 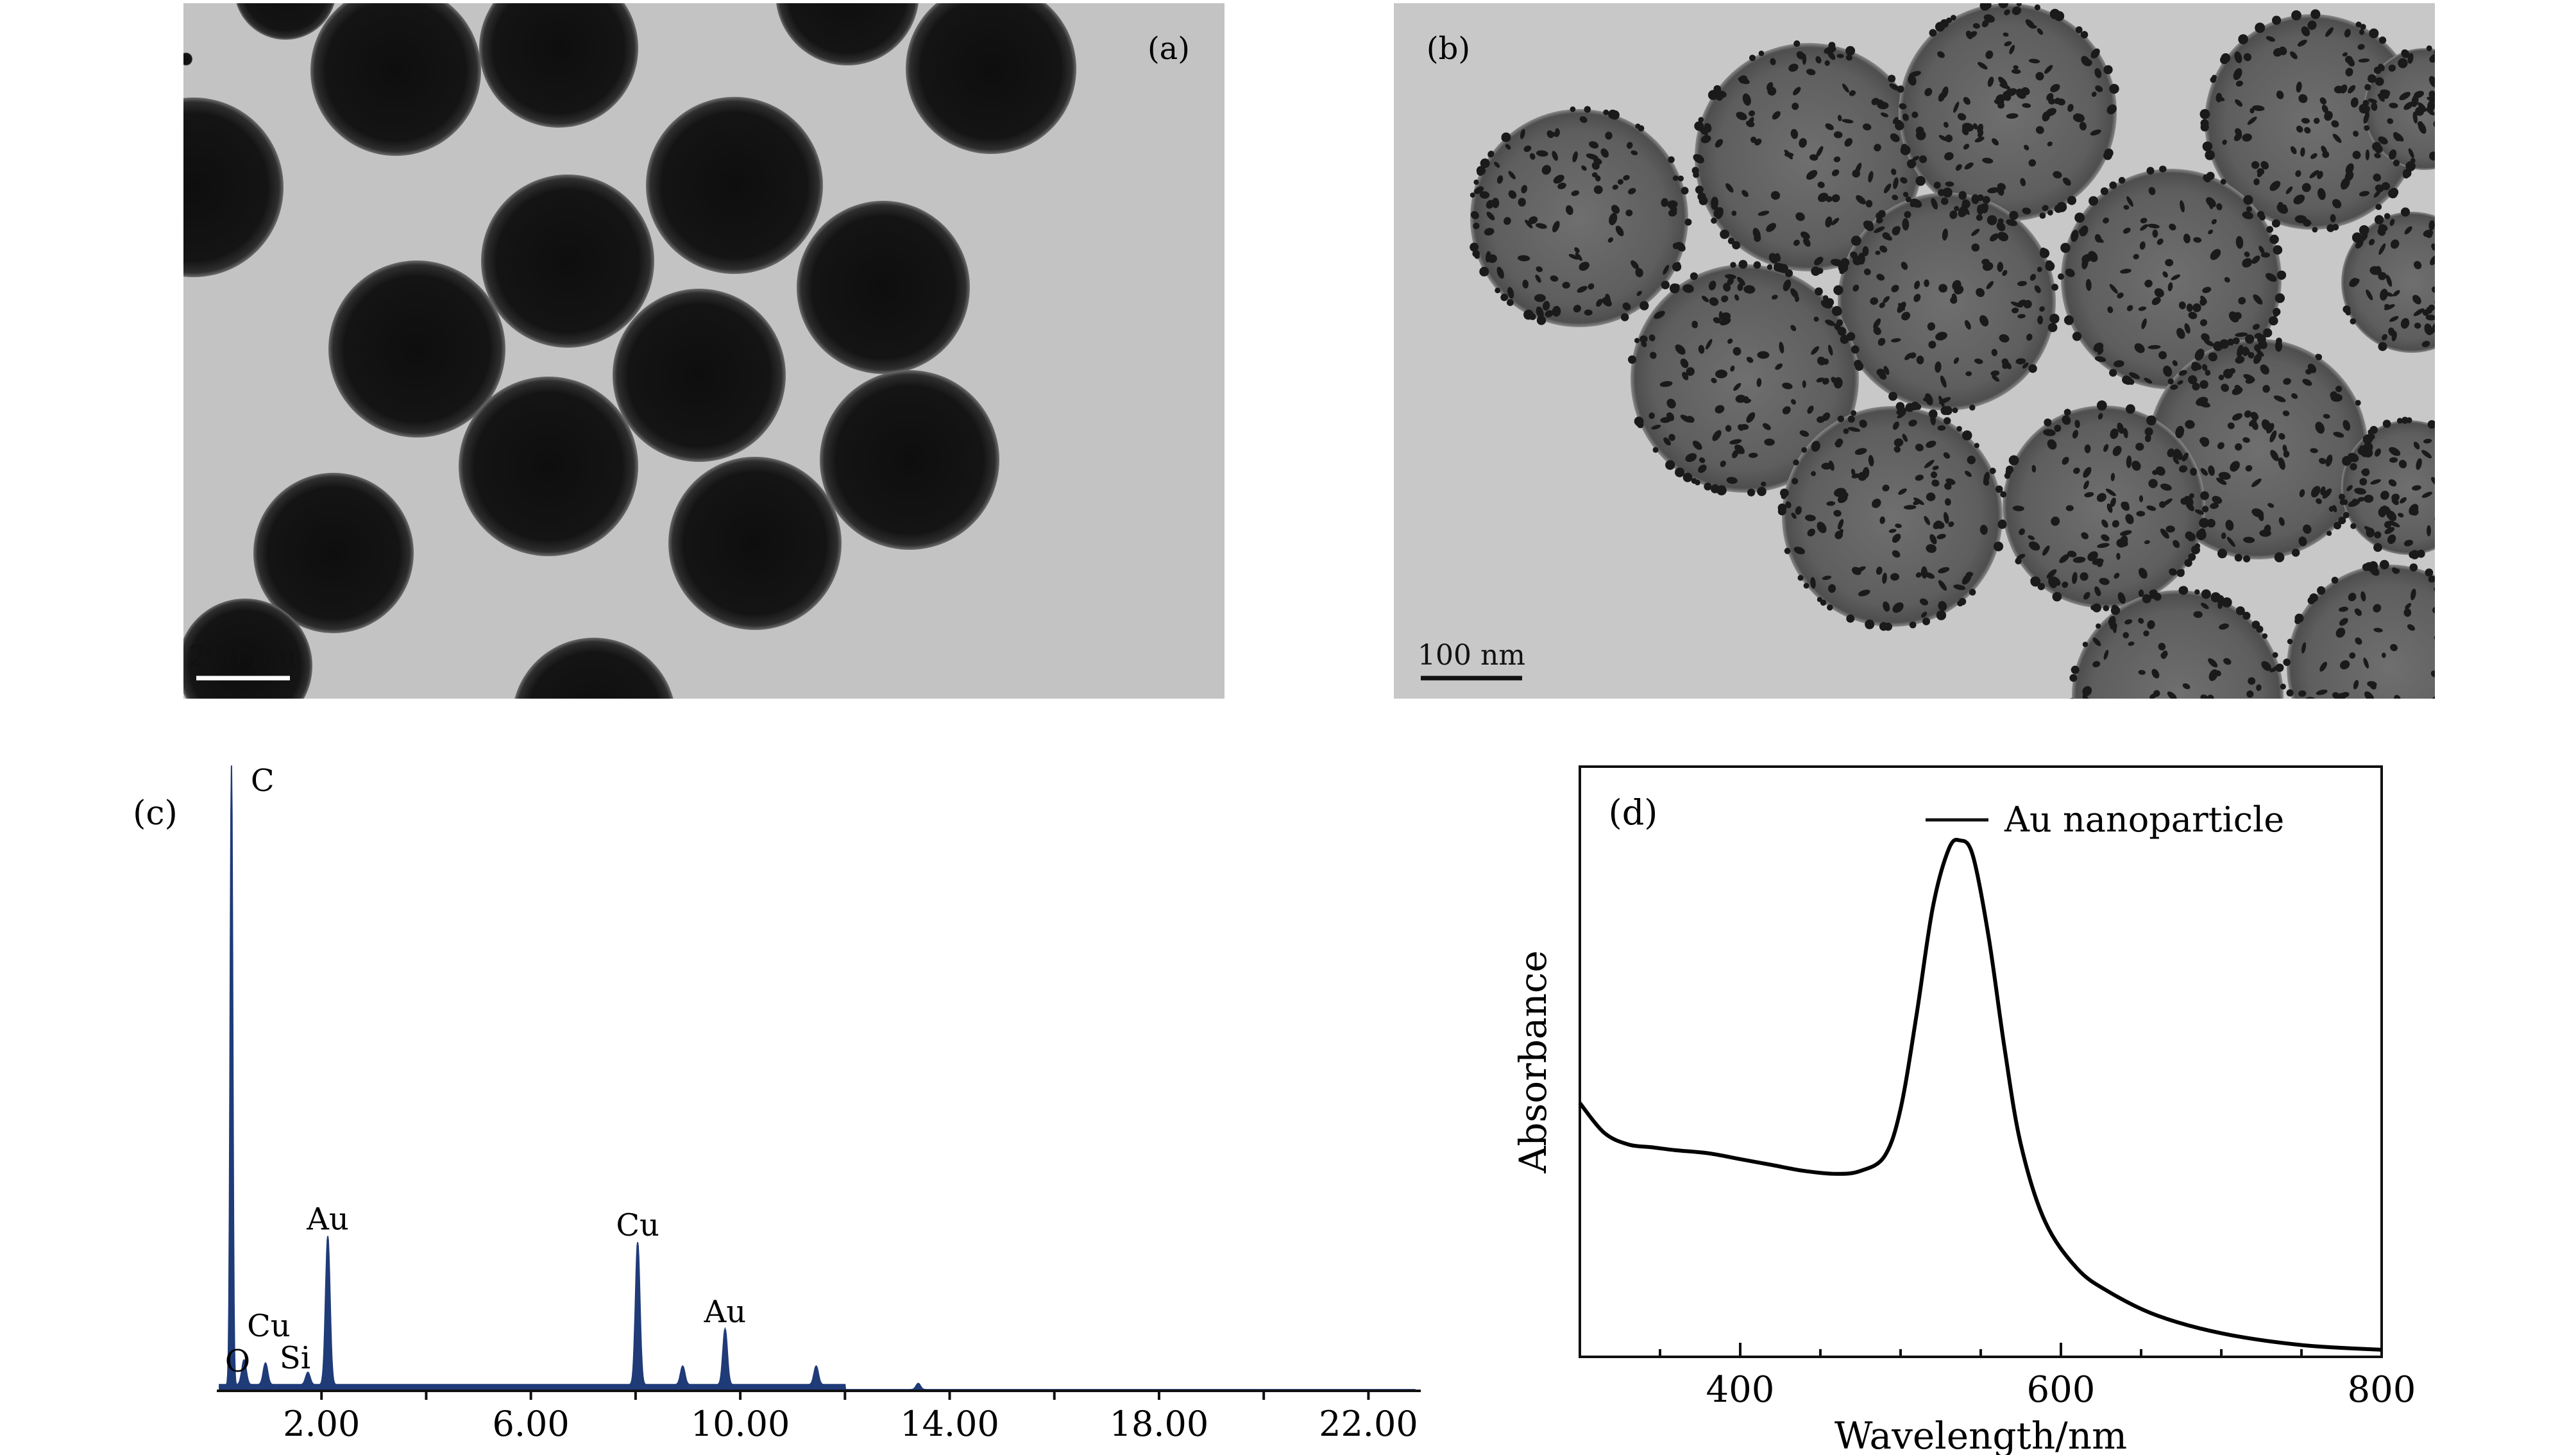 What do you see at coordinates (740, 1424) in the screenshot?
I see `x-tick-label: 10.00` at bounding box center [740, 1424].